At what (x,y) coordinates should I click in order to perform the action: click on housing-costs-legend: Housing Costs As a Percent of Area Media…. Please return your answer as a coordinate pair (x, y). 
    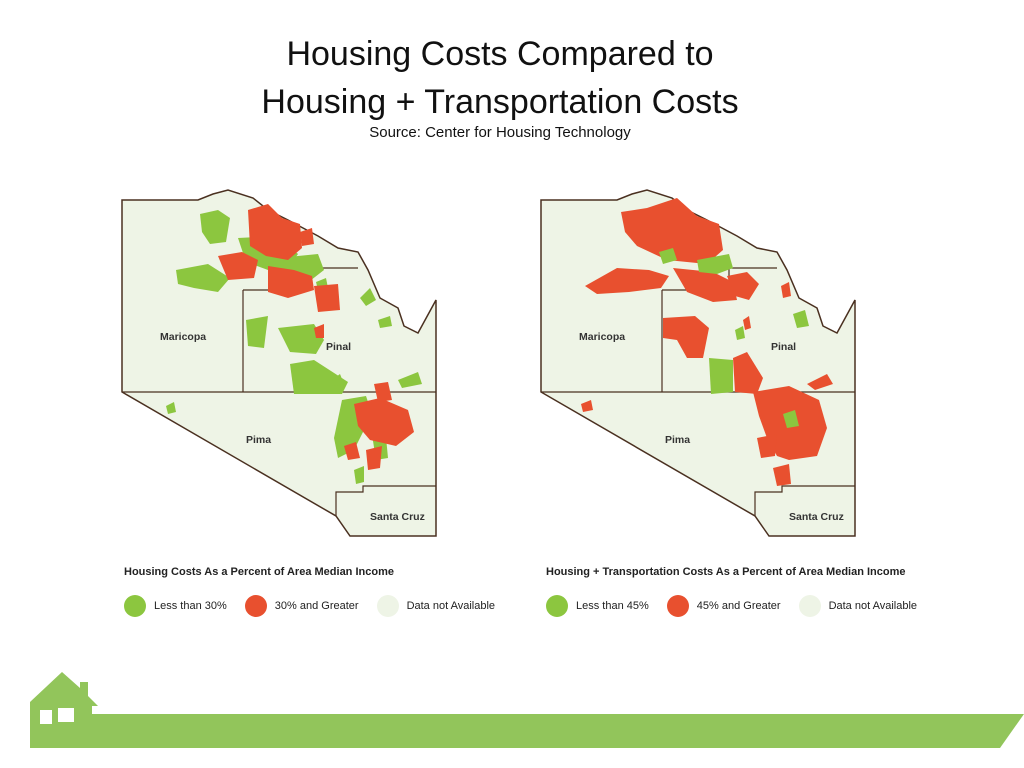
    Looking at the image, I should click on (334, 591).